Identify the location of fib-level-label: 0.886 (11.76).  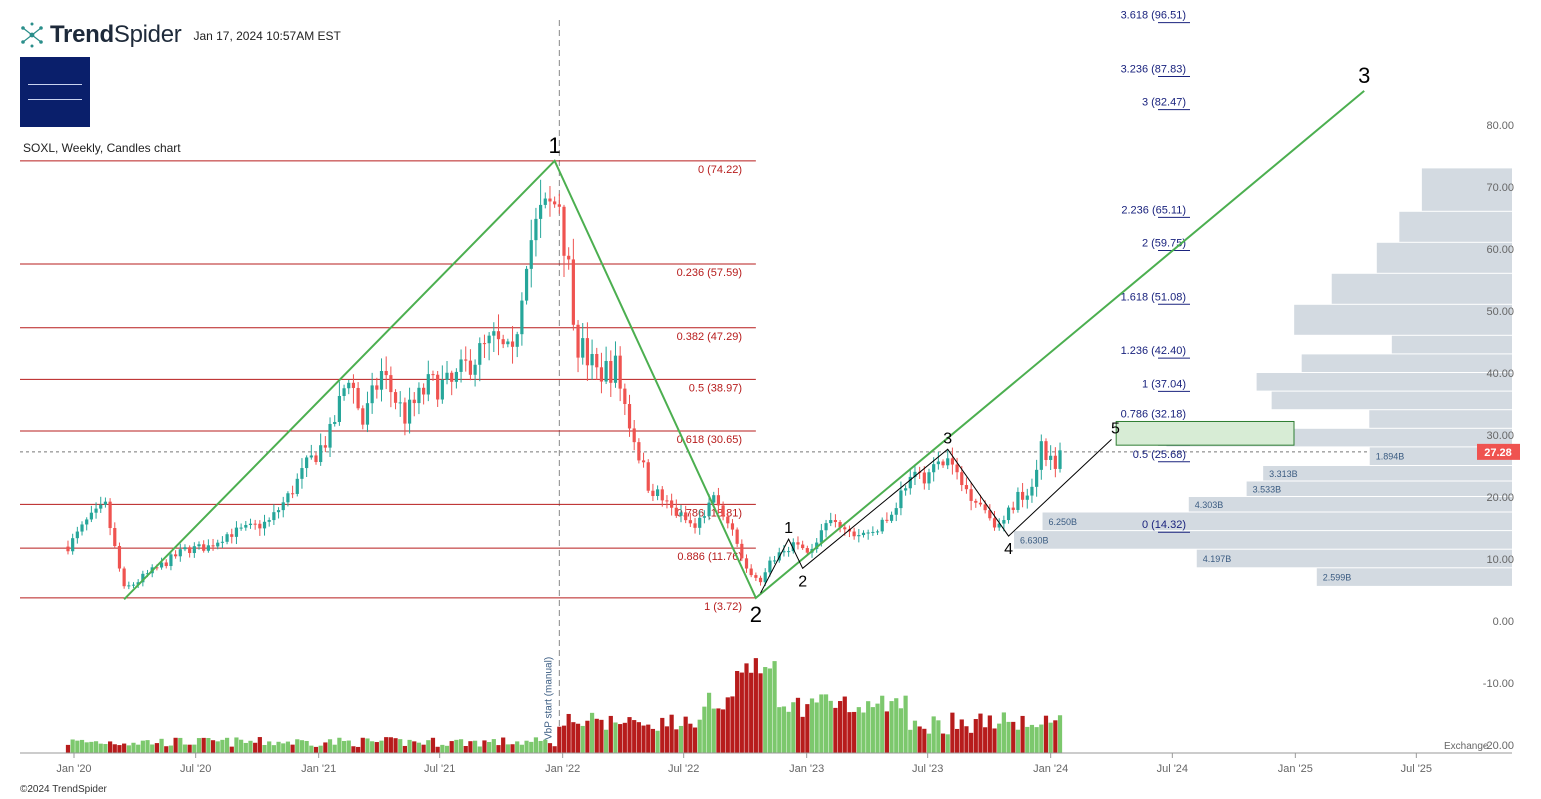
(709, 557).